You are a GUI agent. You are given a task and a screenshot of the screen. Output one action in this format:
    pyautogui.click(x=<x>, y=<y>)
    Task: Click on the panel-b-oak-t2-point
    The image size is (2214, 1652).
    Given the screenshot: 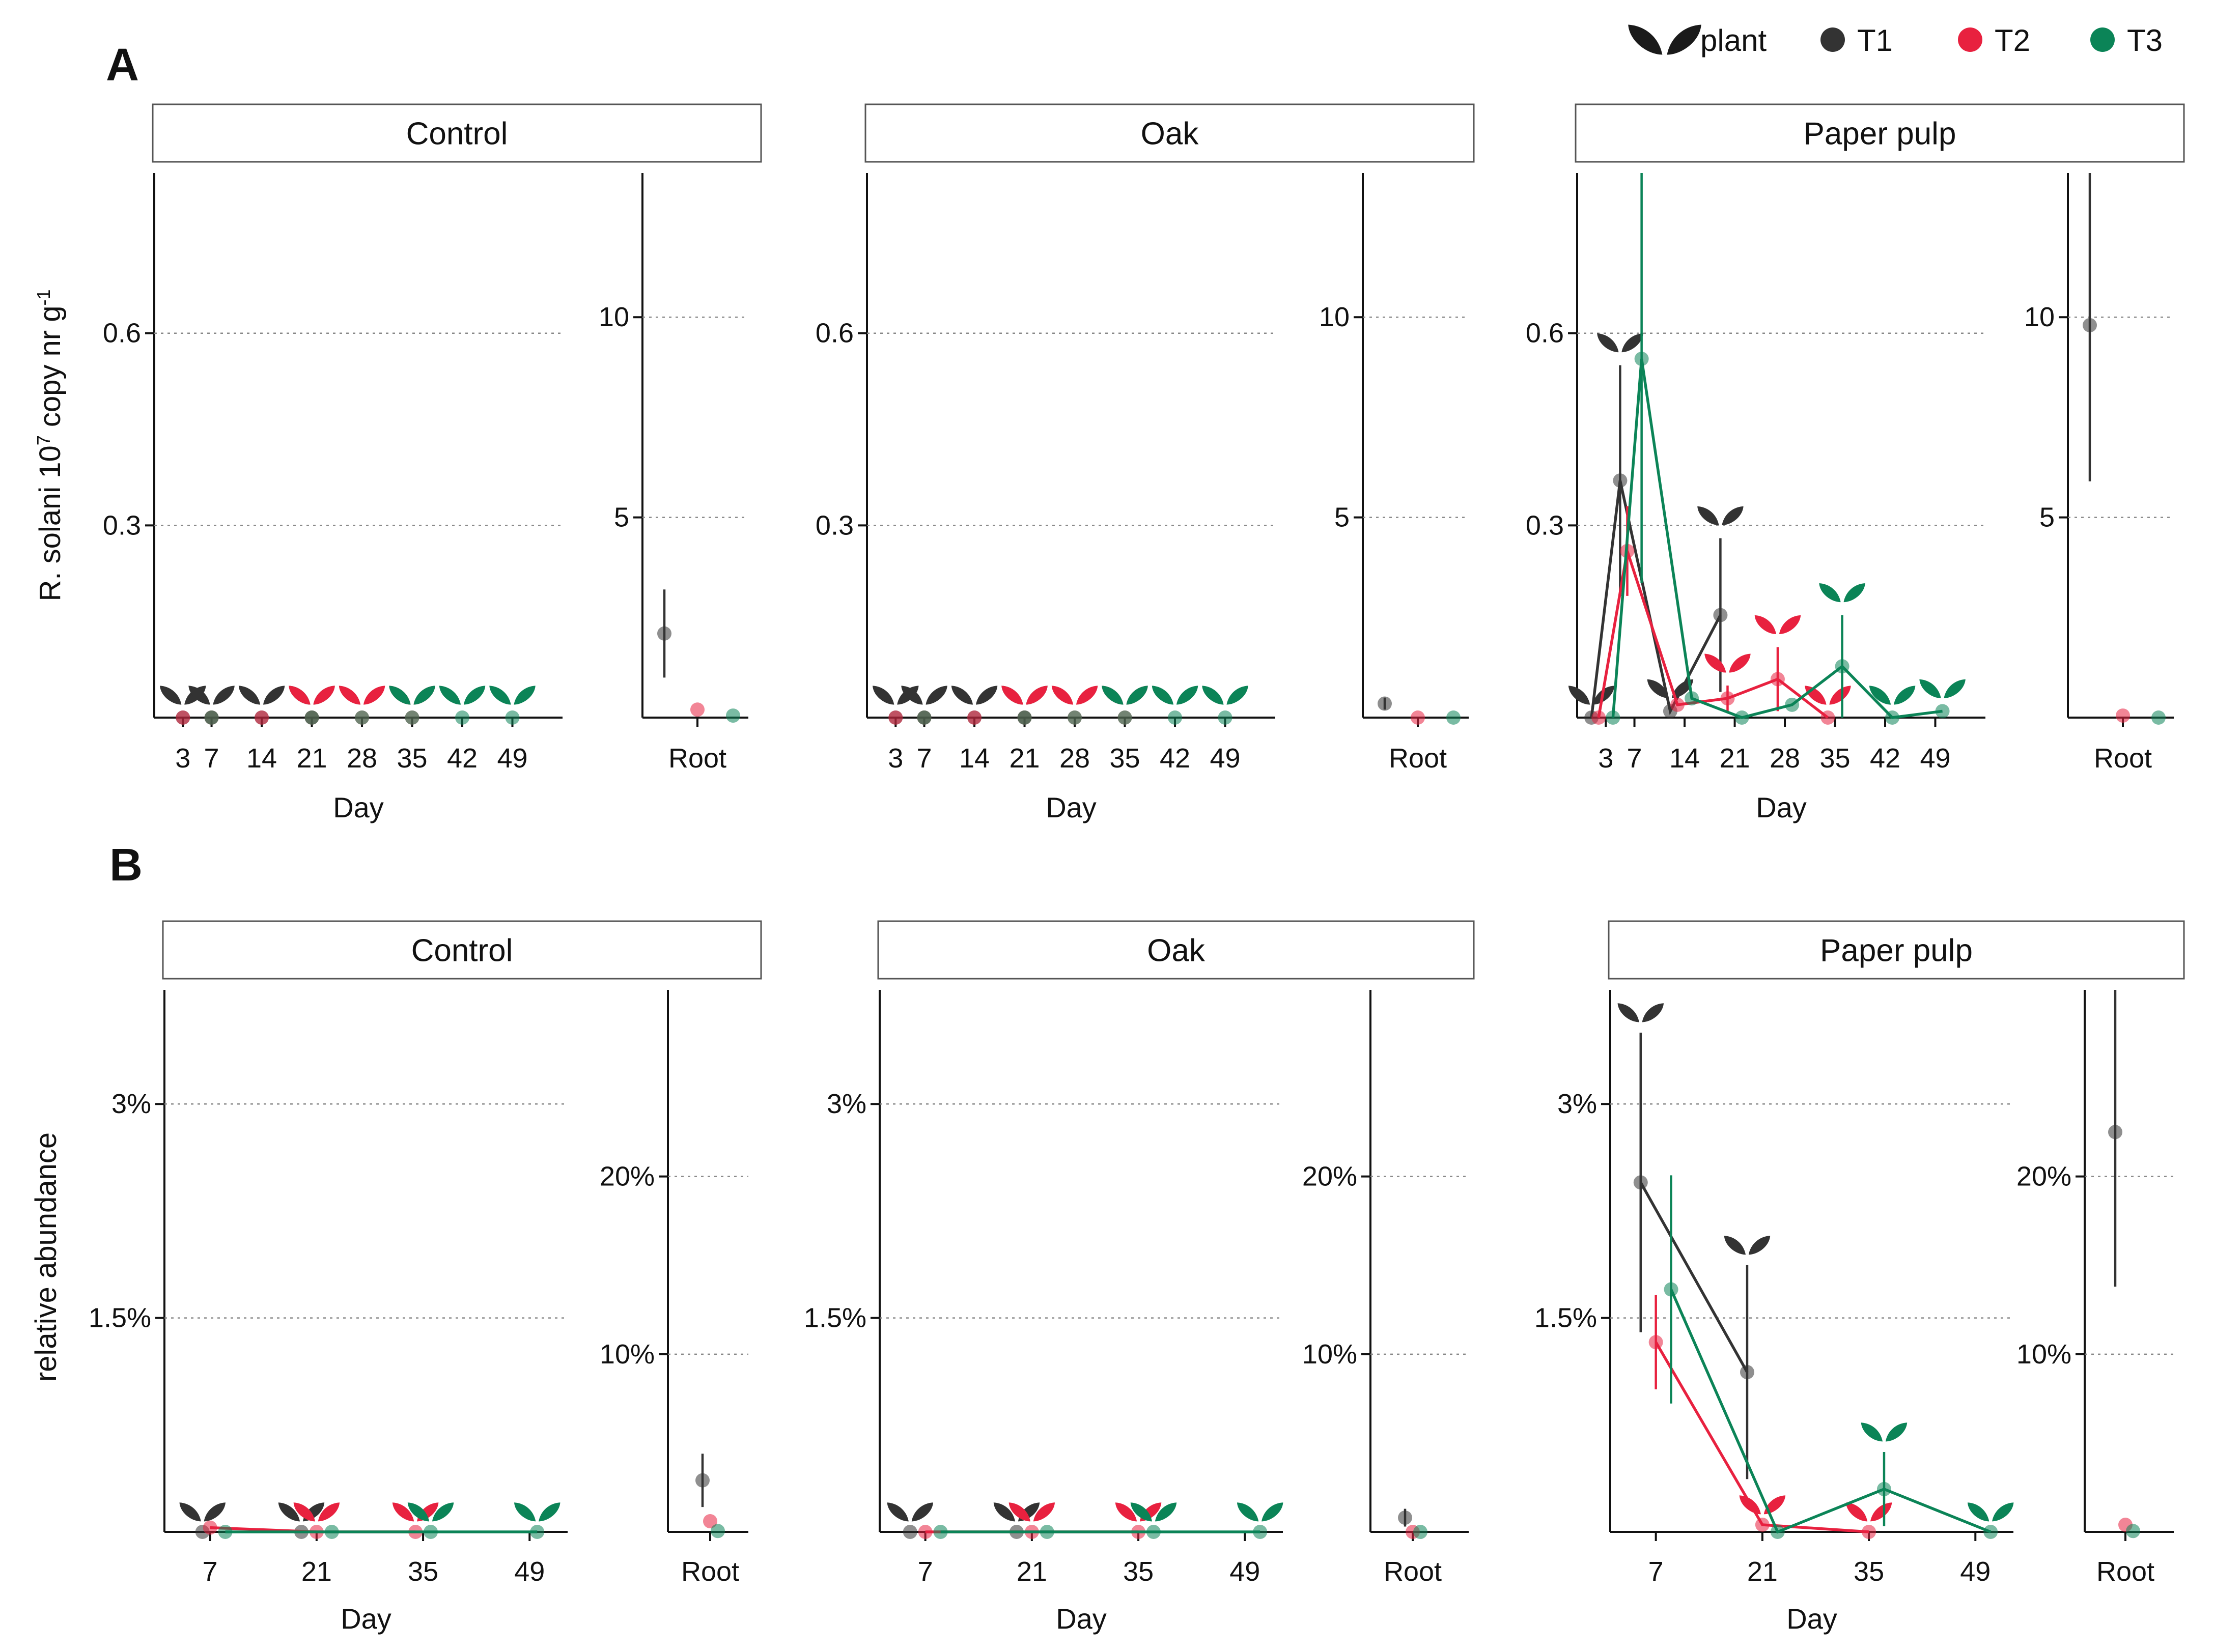 What is the action you would take?
    pyautogui.click(x=925, y=1532)
    